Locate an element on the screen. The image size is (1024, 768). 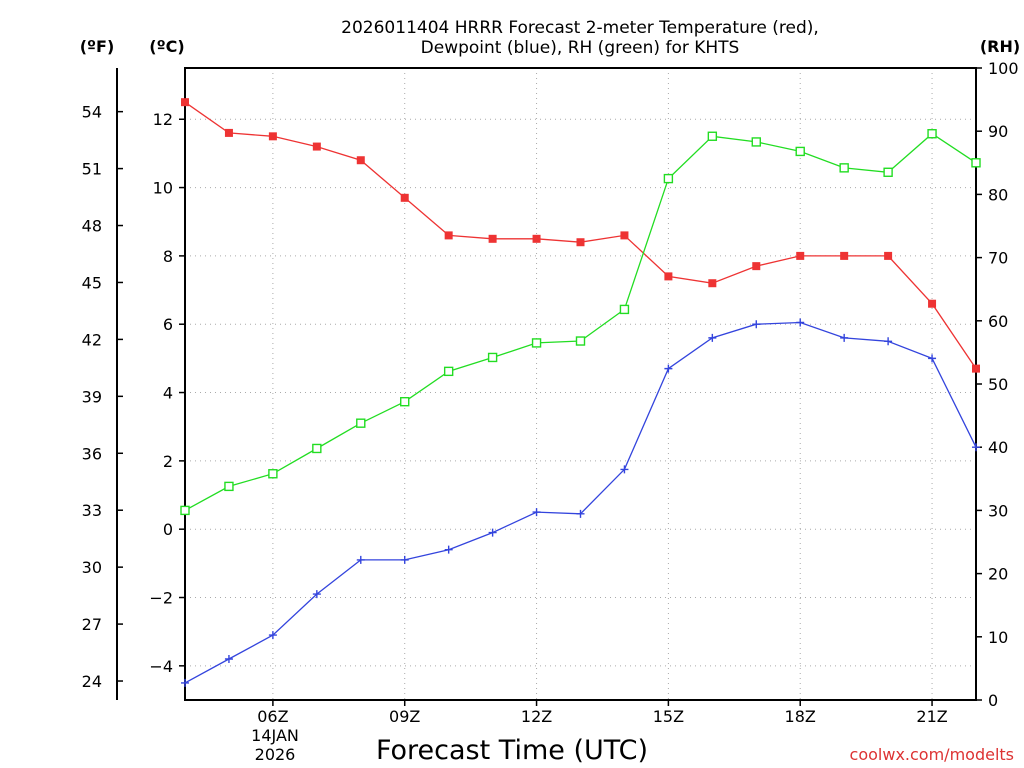
x-tick-label: 06Z is located at coordinates (272, 716).